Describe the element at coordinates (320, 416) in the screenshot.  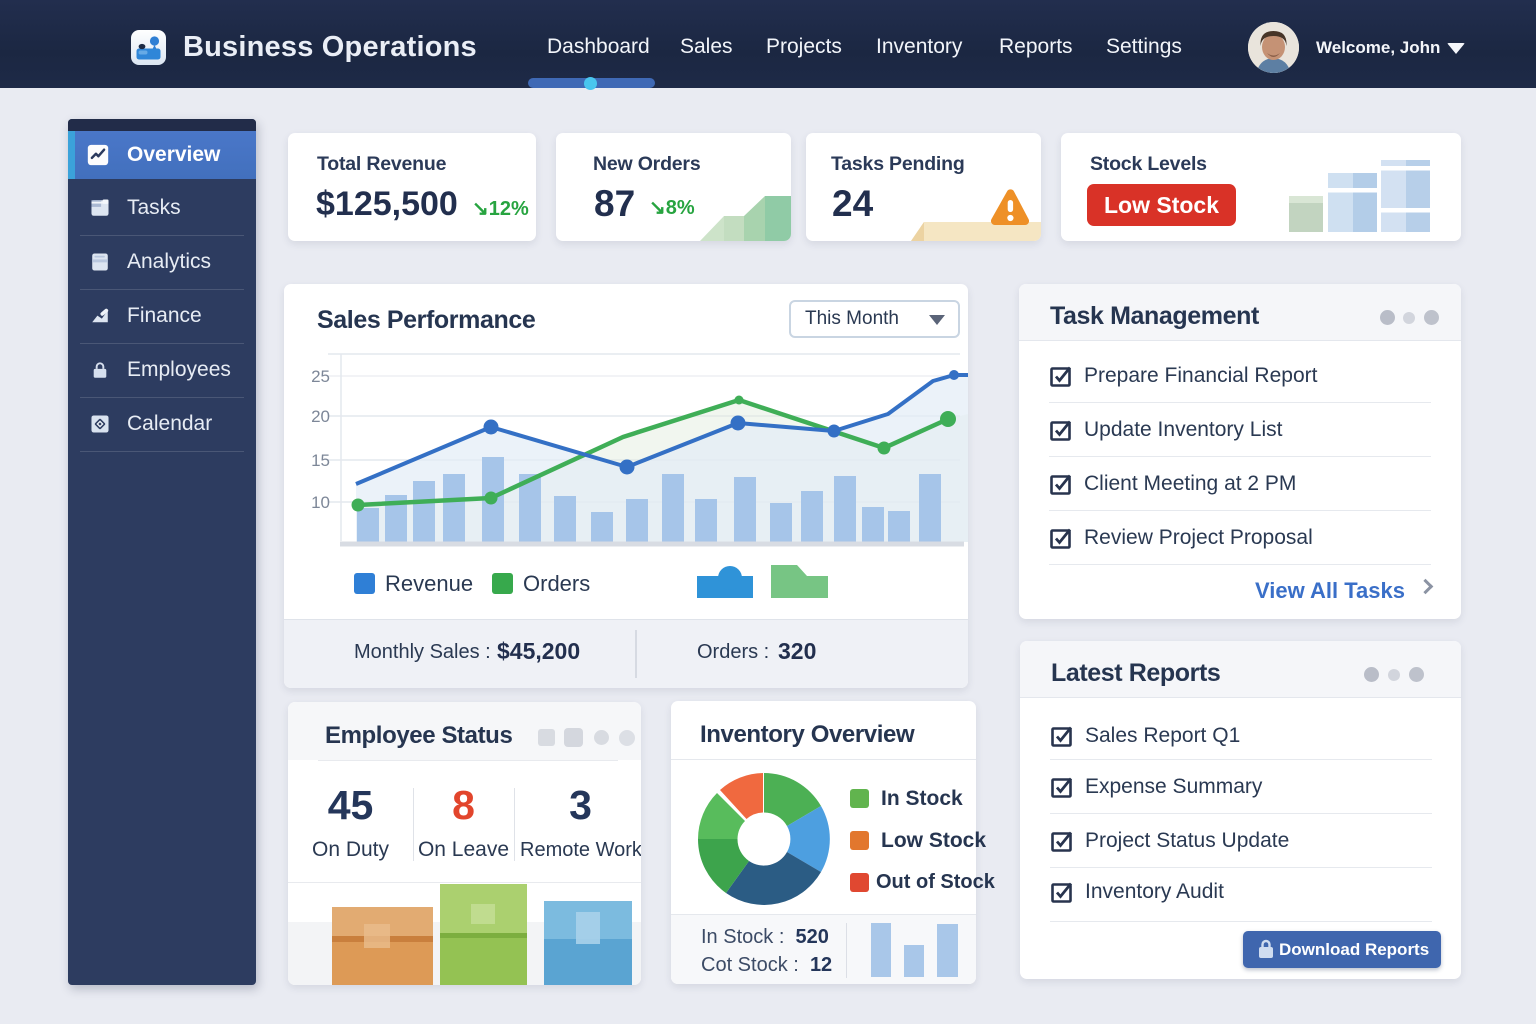
I see `svg-text: 20` at that location.